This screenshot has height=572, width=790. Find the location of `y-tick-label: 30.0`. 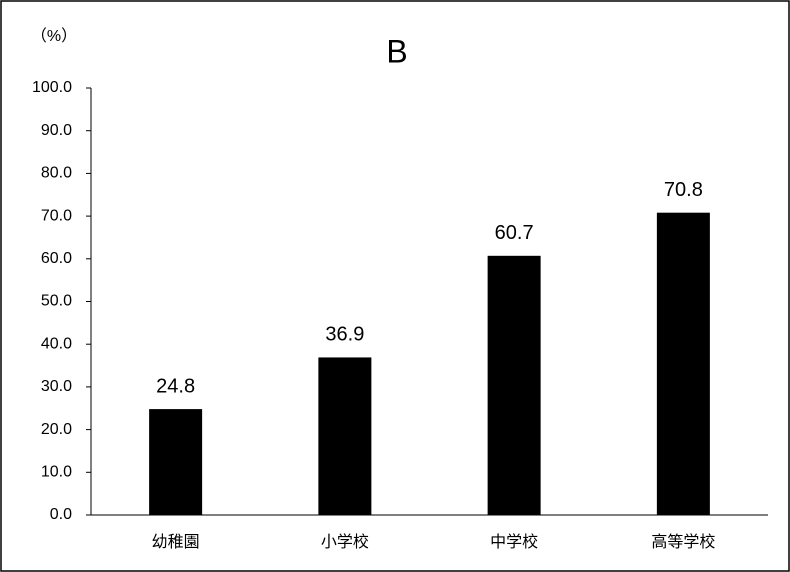

y-tick-label: 30.0 is located at coordinates (56, 386).